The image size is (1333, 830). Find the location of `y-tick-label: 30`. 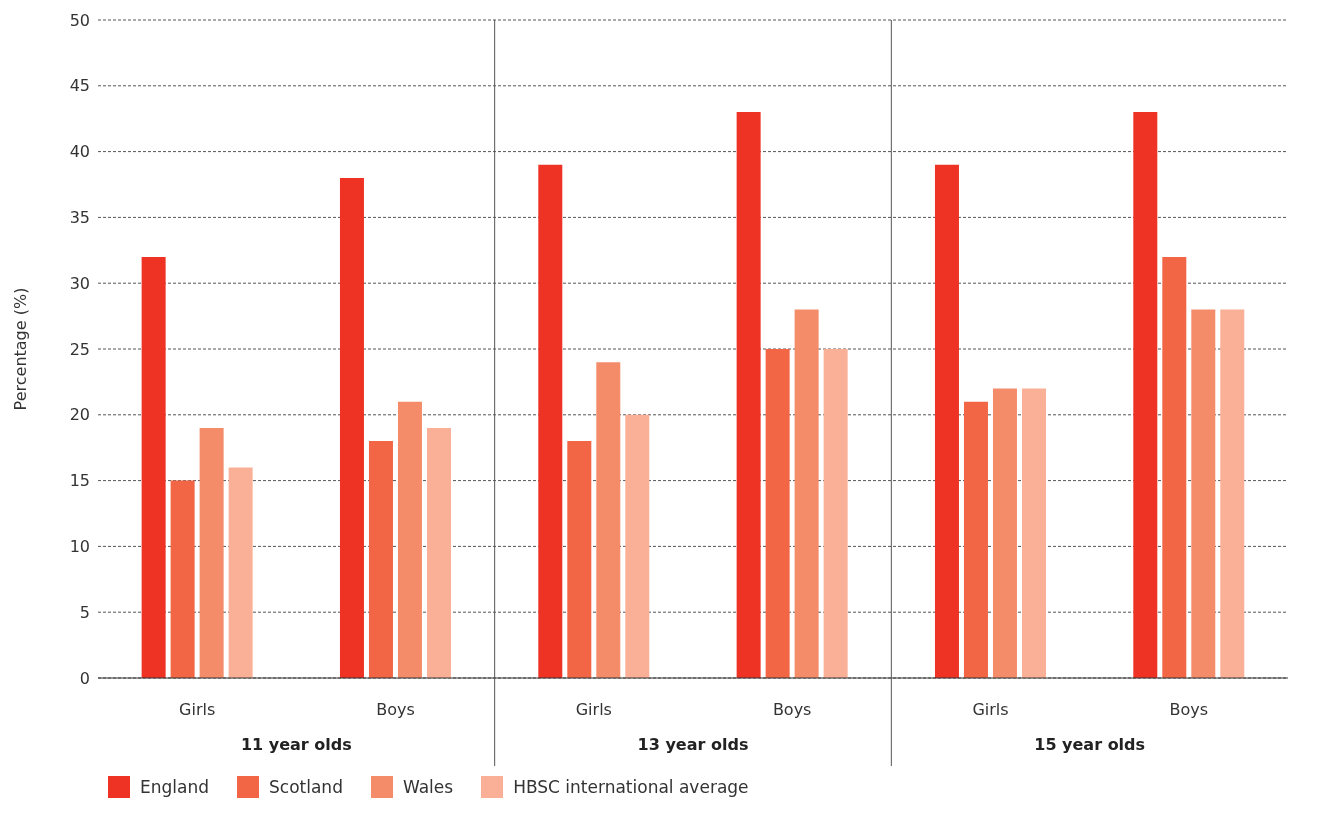

y-tick-label: 30 is located at coordinates (79, 283).